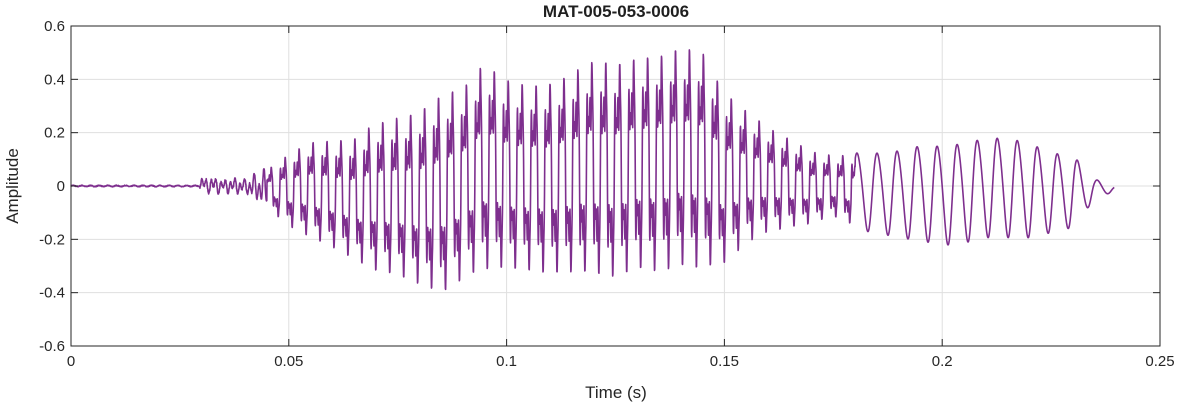  I want to click on y-tick-label: 0.6, so click(54, 26).